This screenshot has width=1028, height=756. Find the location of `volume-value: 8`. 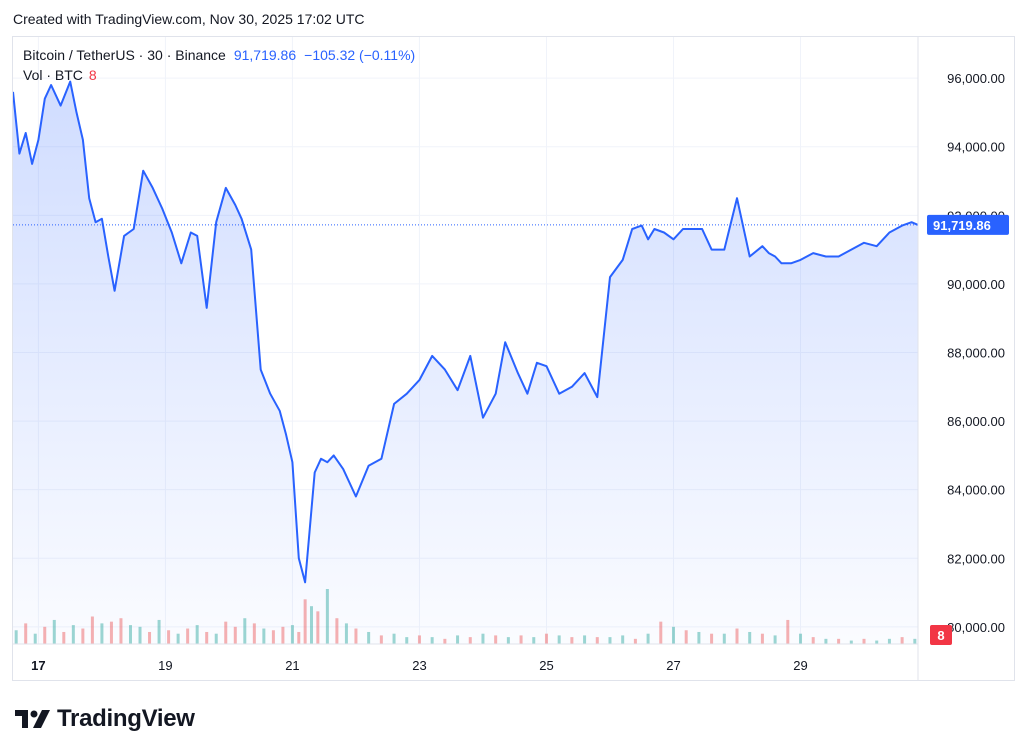

volume-value: 8 is located at coordinates (92, 75).